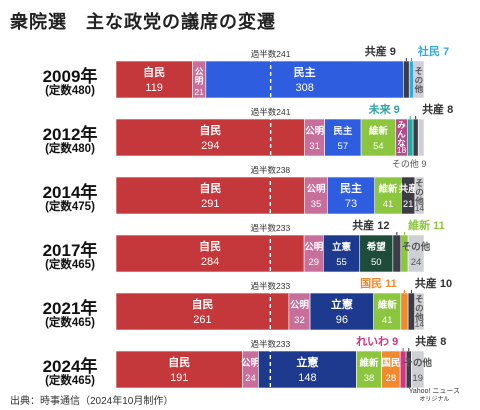 Image resolution: width=480 pixels, height=410 pixels. What do you see at coordinates (434, 391) in the screenshot?
I see `credit-line1: Yahoo! ニュース` at bounding box center [434, 391].